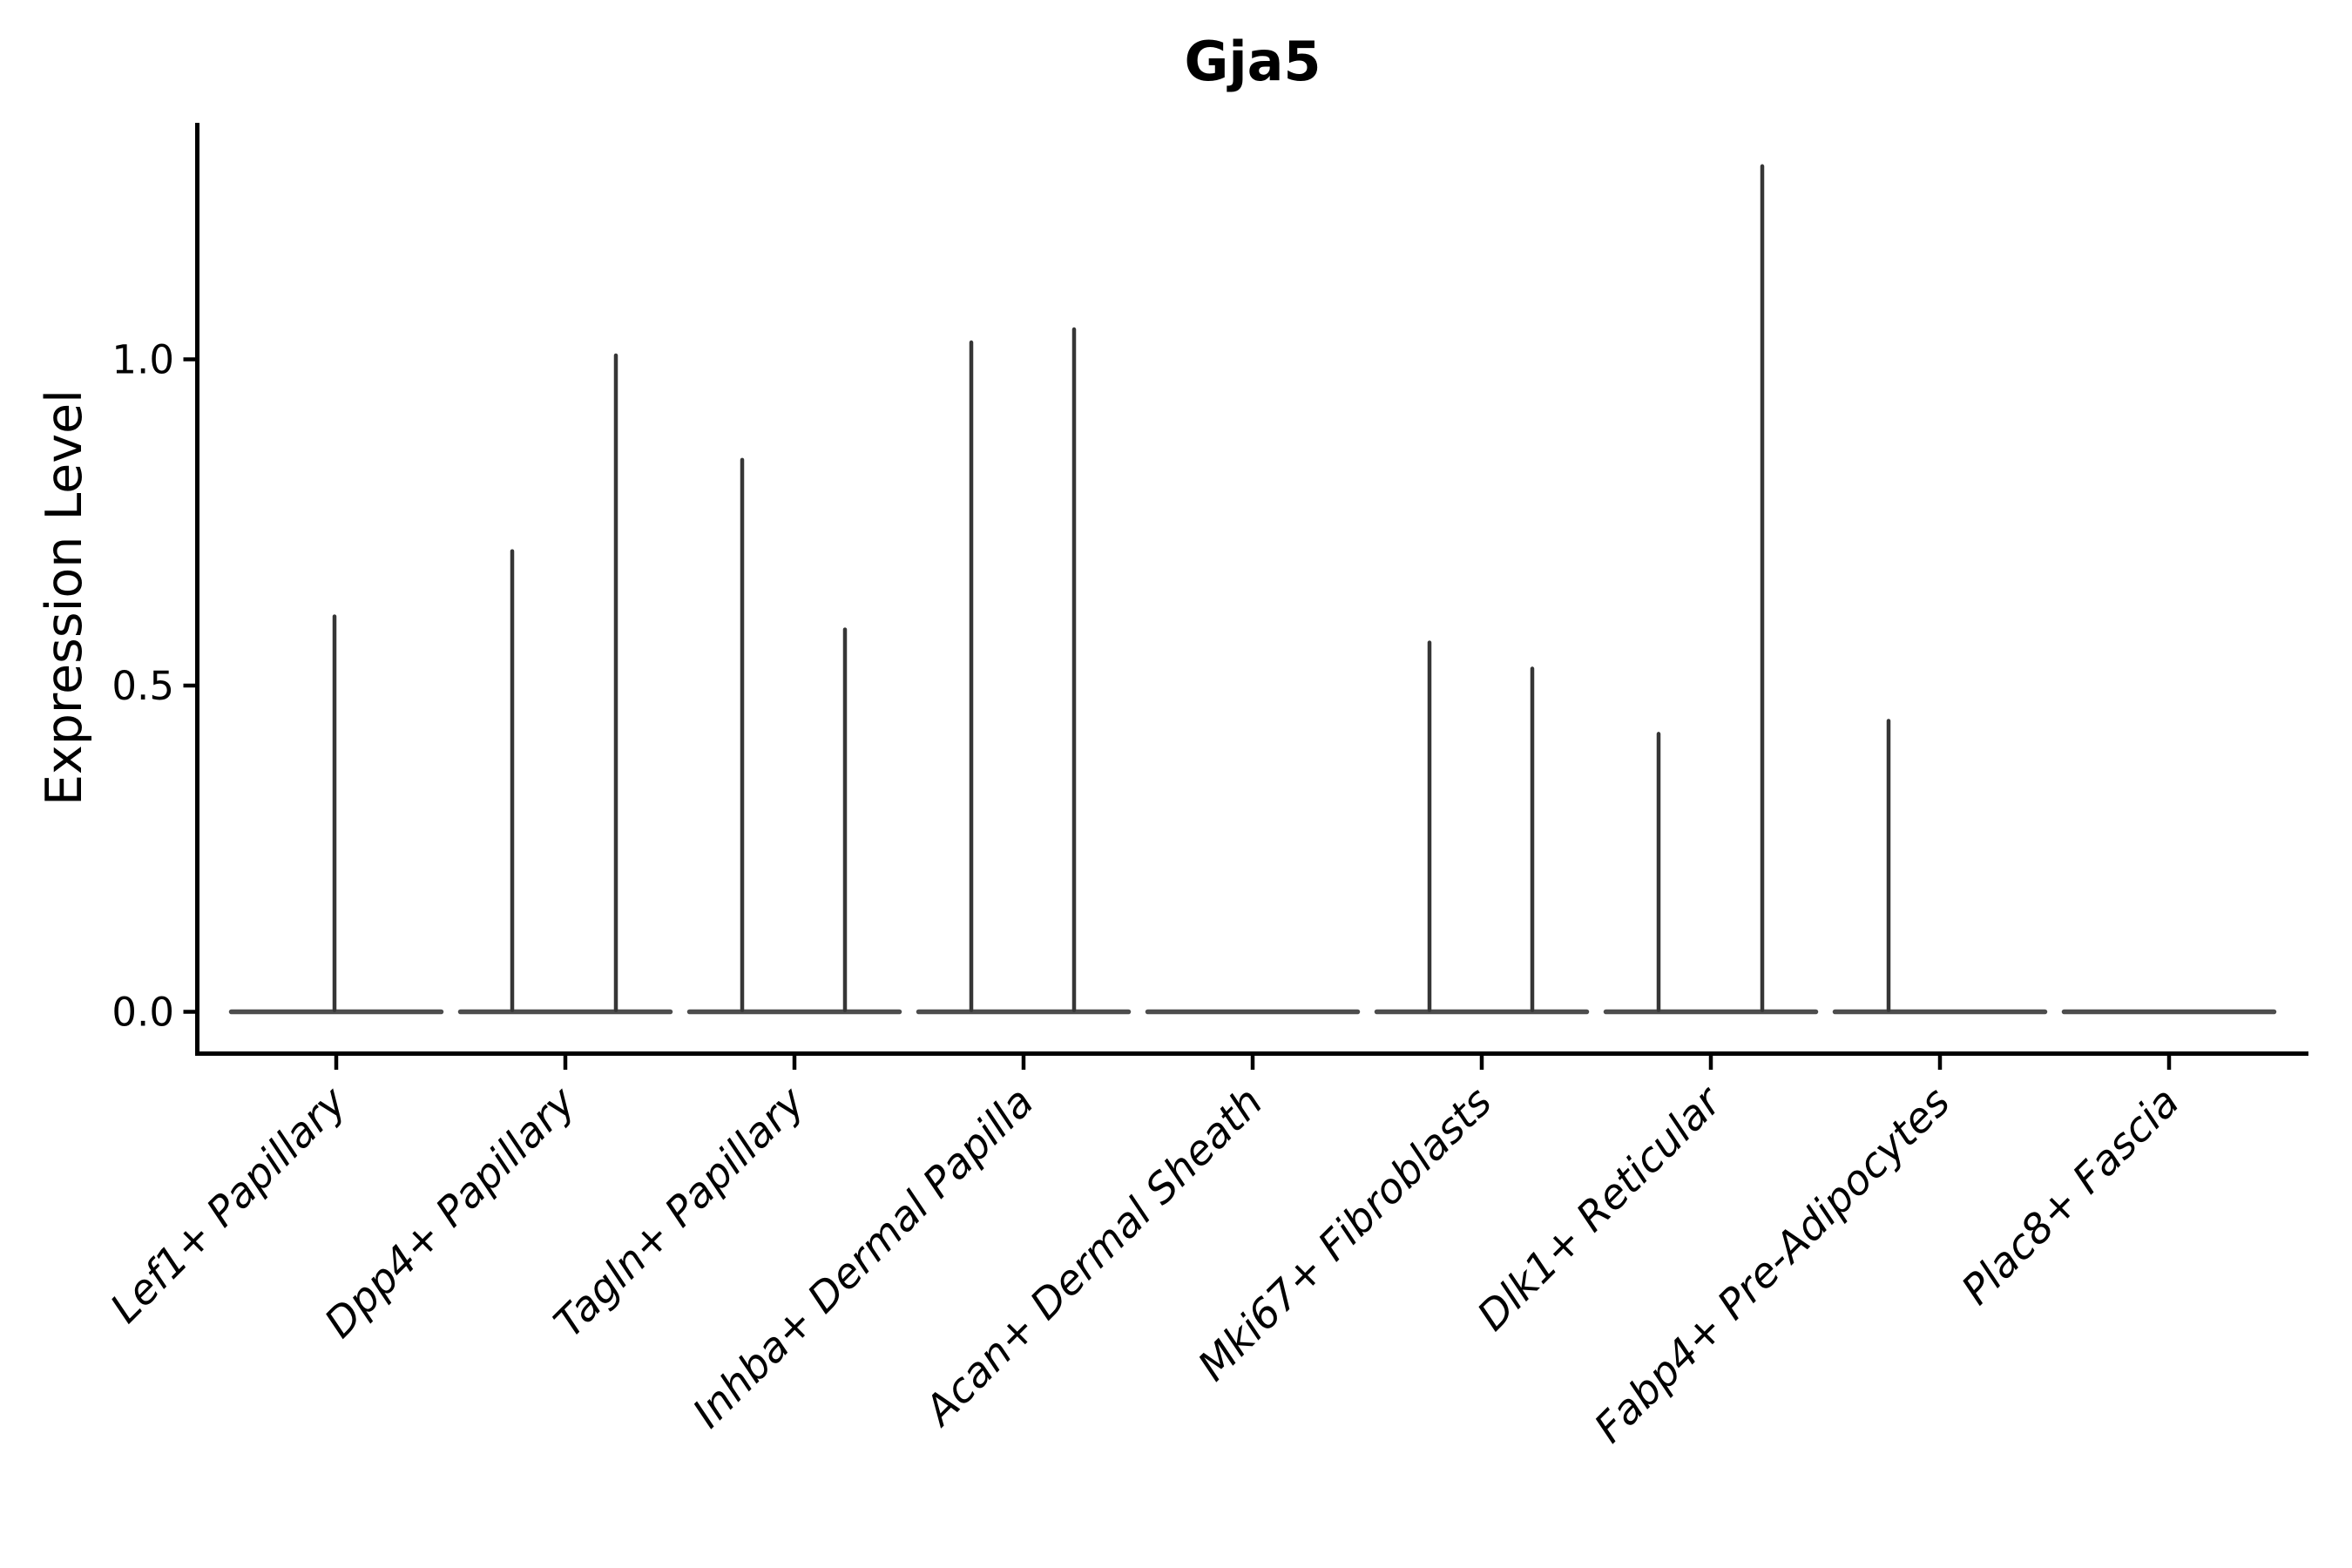 The width and height of the screenshot is (2352, 1568). I want to click on y-axis-ticks: 0.0 0.5 1.0, so click(155, 687).